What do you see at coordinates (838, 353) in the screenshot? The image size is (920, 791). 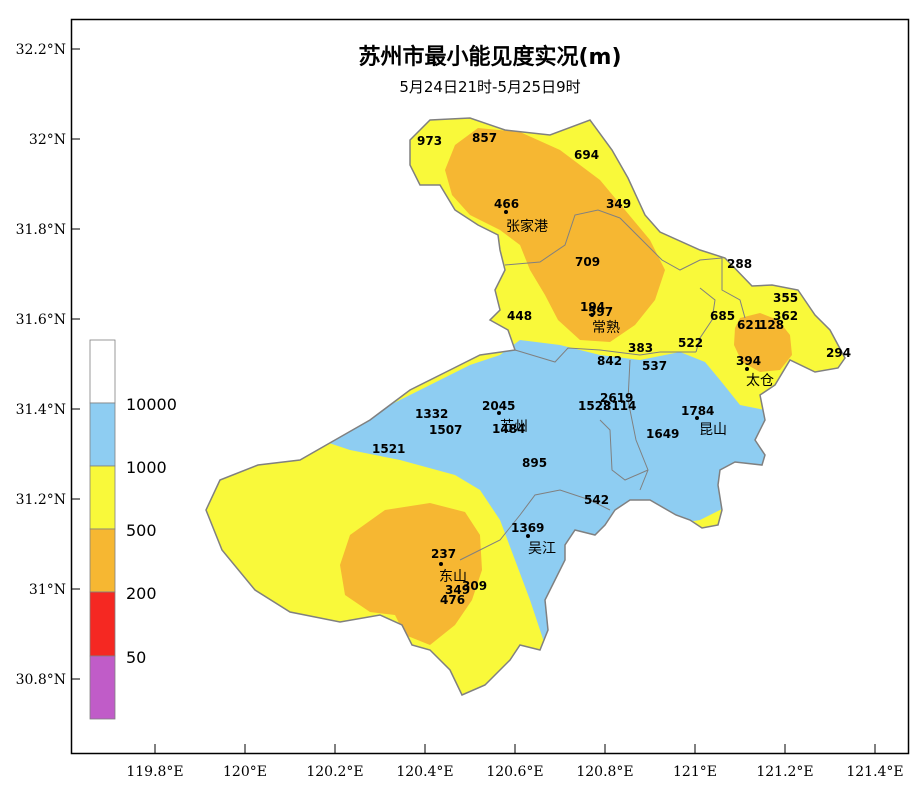 I see `station-value: 294` at bounding box center [838, 353].